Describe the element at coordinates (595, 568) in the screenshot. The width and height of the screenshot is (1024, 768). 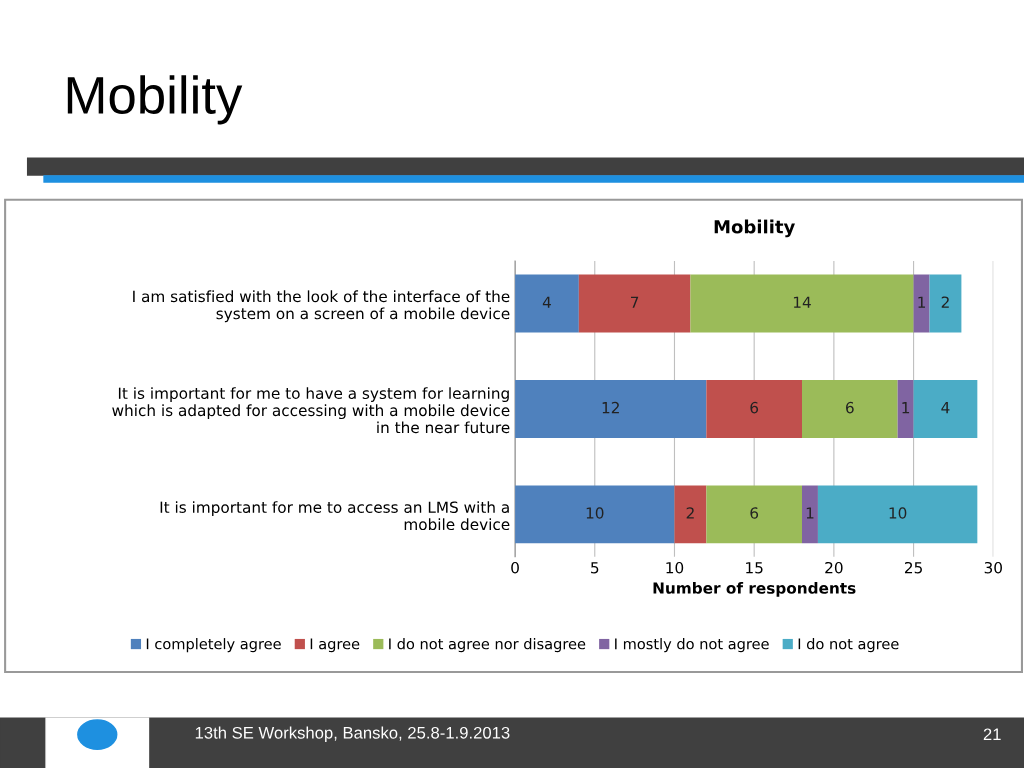
I see `x-tick-label: 5` at that location.